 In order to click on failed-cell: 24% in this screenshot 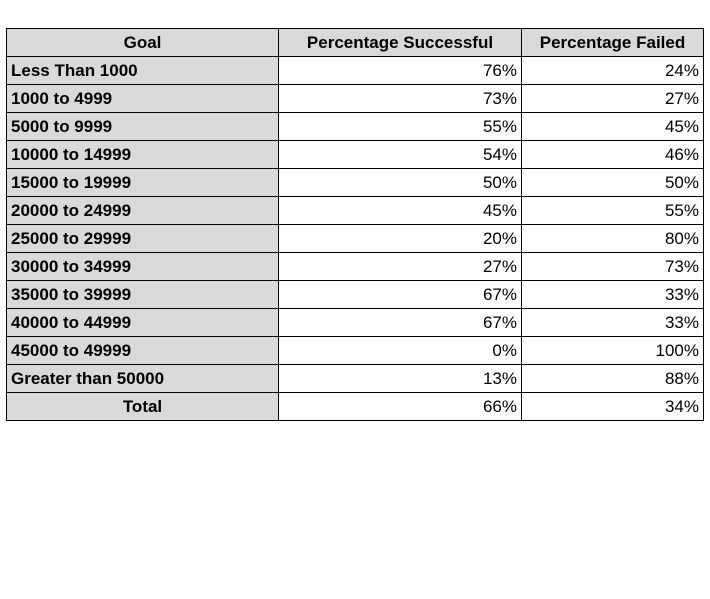, I will do `click(612, 70)`.